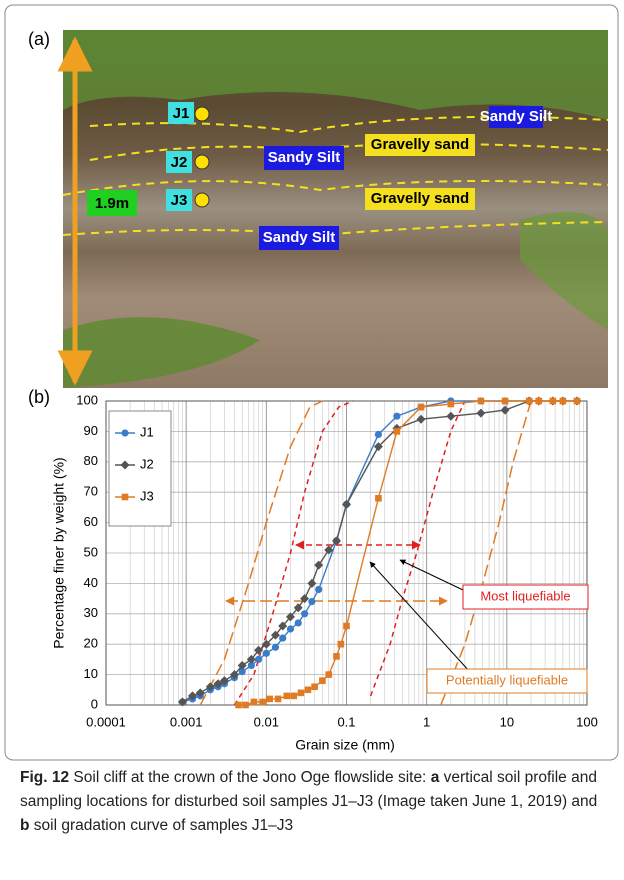 Image resolution: width=624 pixels, height=880 pixels. I want to click on height-label: 1.9m, so click(112, 203).